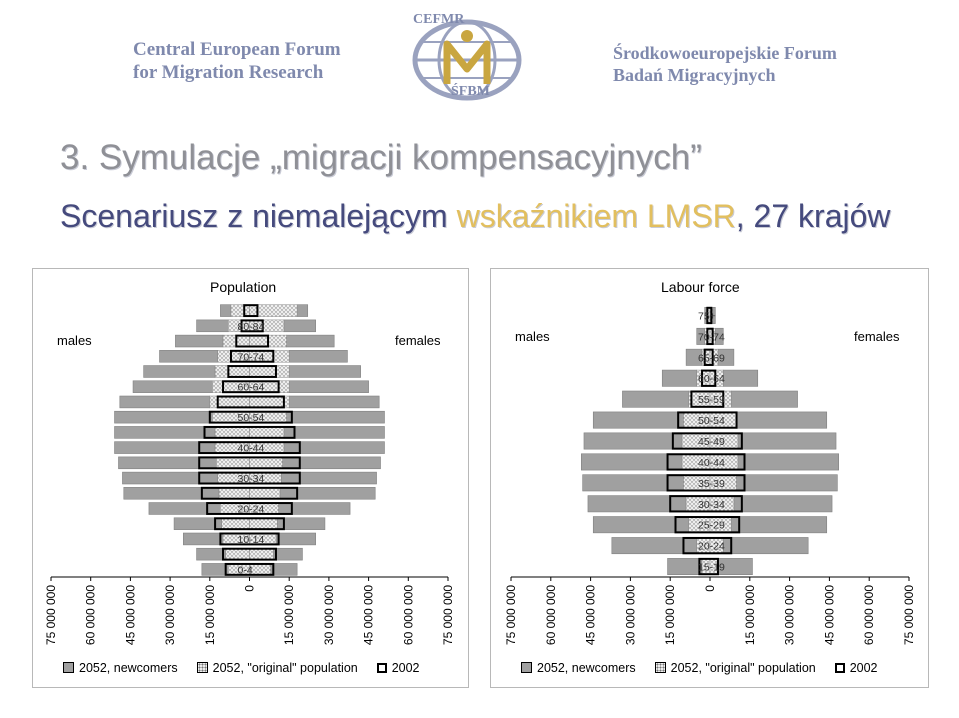  I want to click on age-label: 30-34, so click(251, 479).